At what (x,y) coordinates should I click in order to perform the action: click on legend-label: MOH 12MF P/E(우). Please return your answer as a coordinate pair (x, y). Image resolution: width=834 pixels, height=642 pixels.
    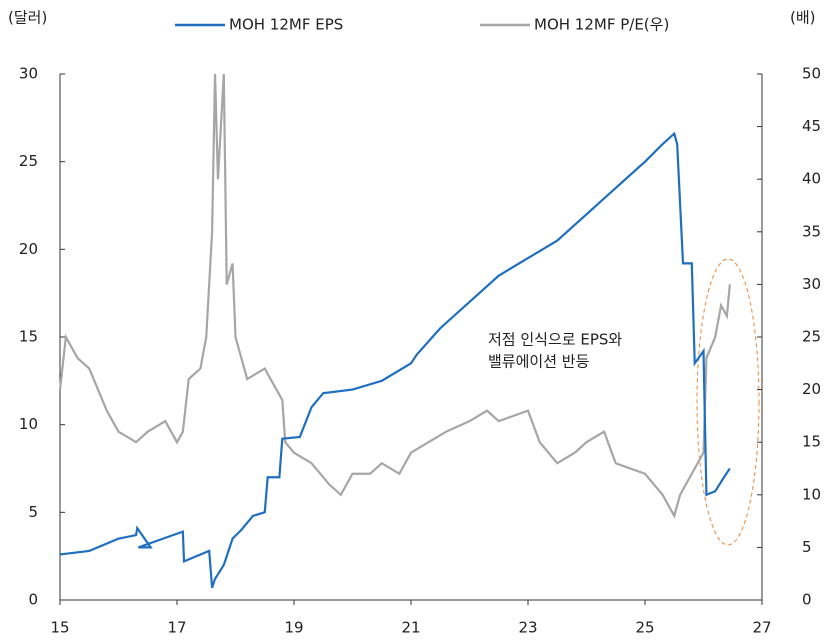
    Looking at the image, I should click on (601, 25).